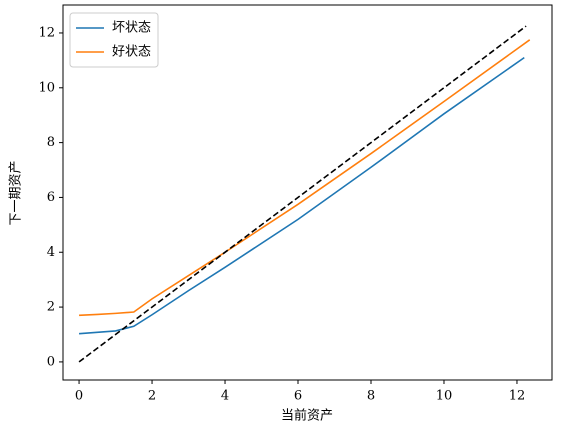  Describe the element at coordinates (46, 32) in the screenshot. I see `y-tick-label: 12` at that location.